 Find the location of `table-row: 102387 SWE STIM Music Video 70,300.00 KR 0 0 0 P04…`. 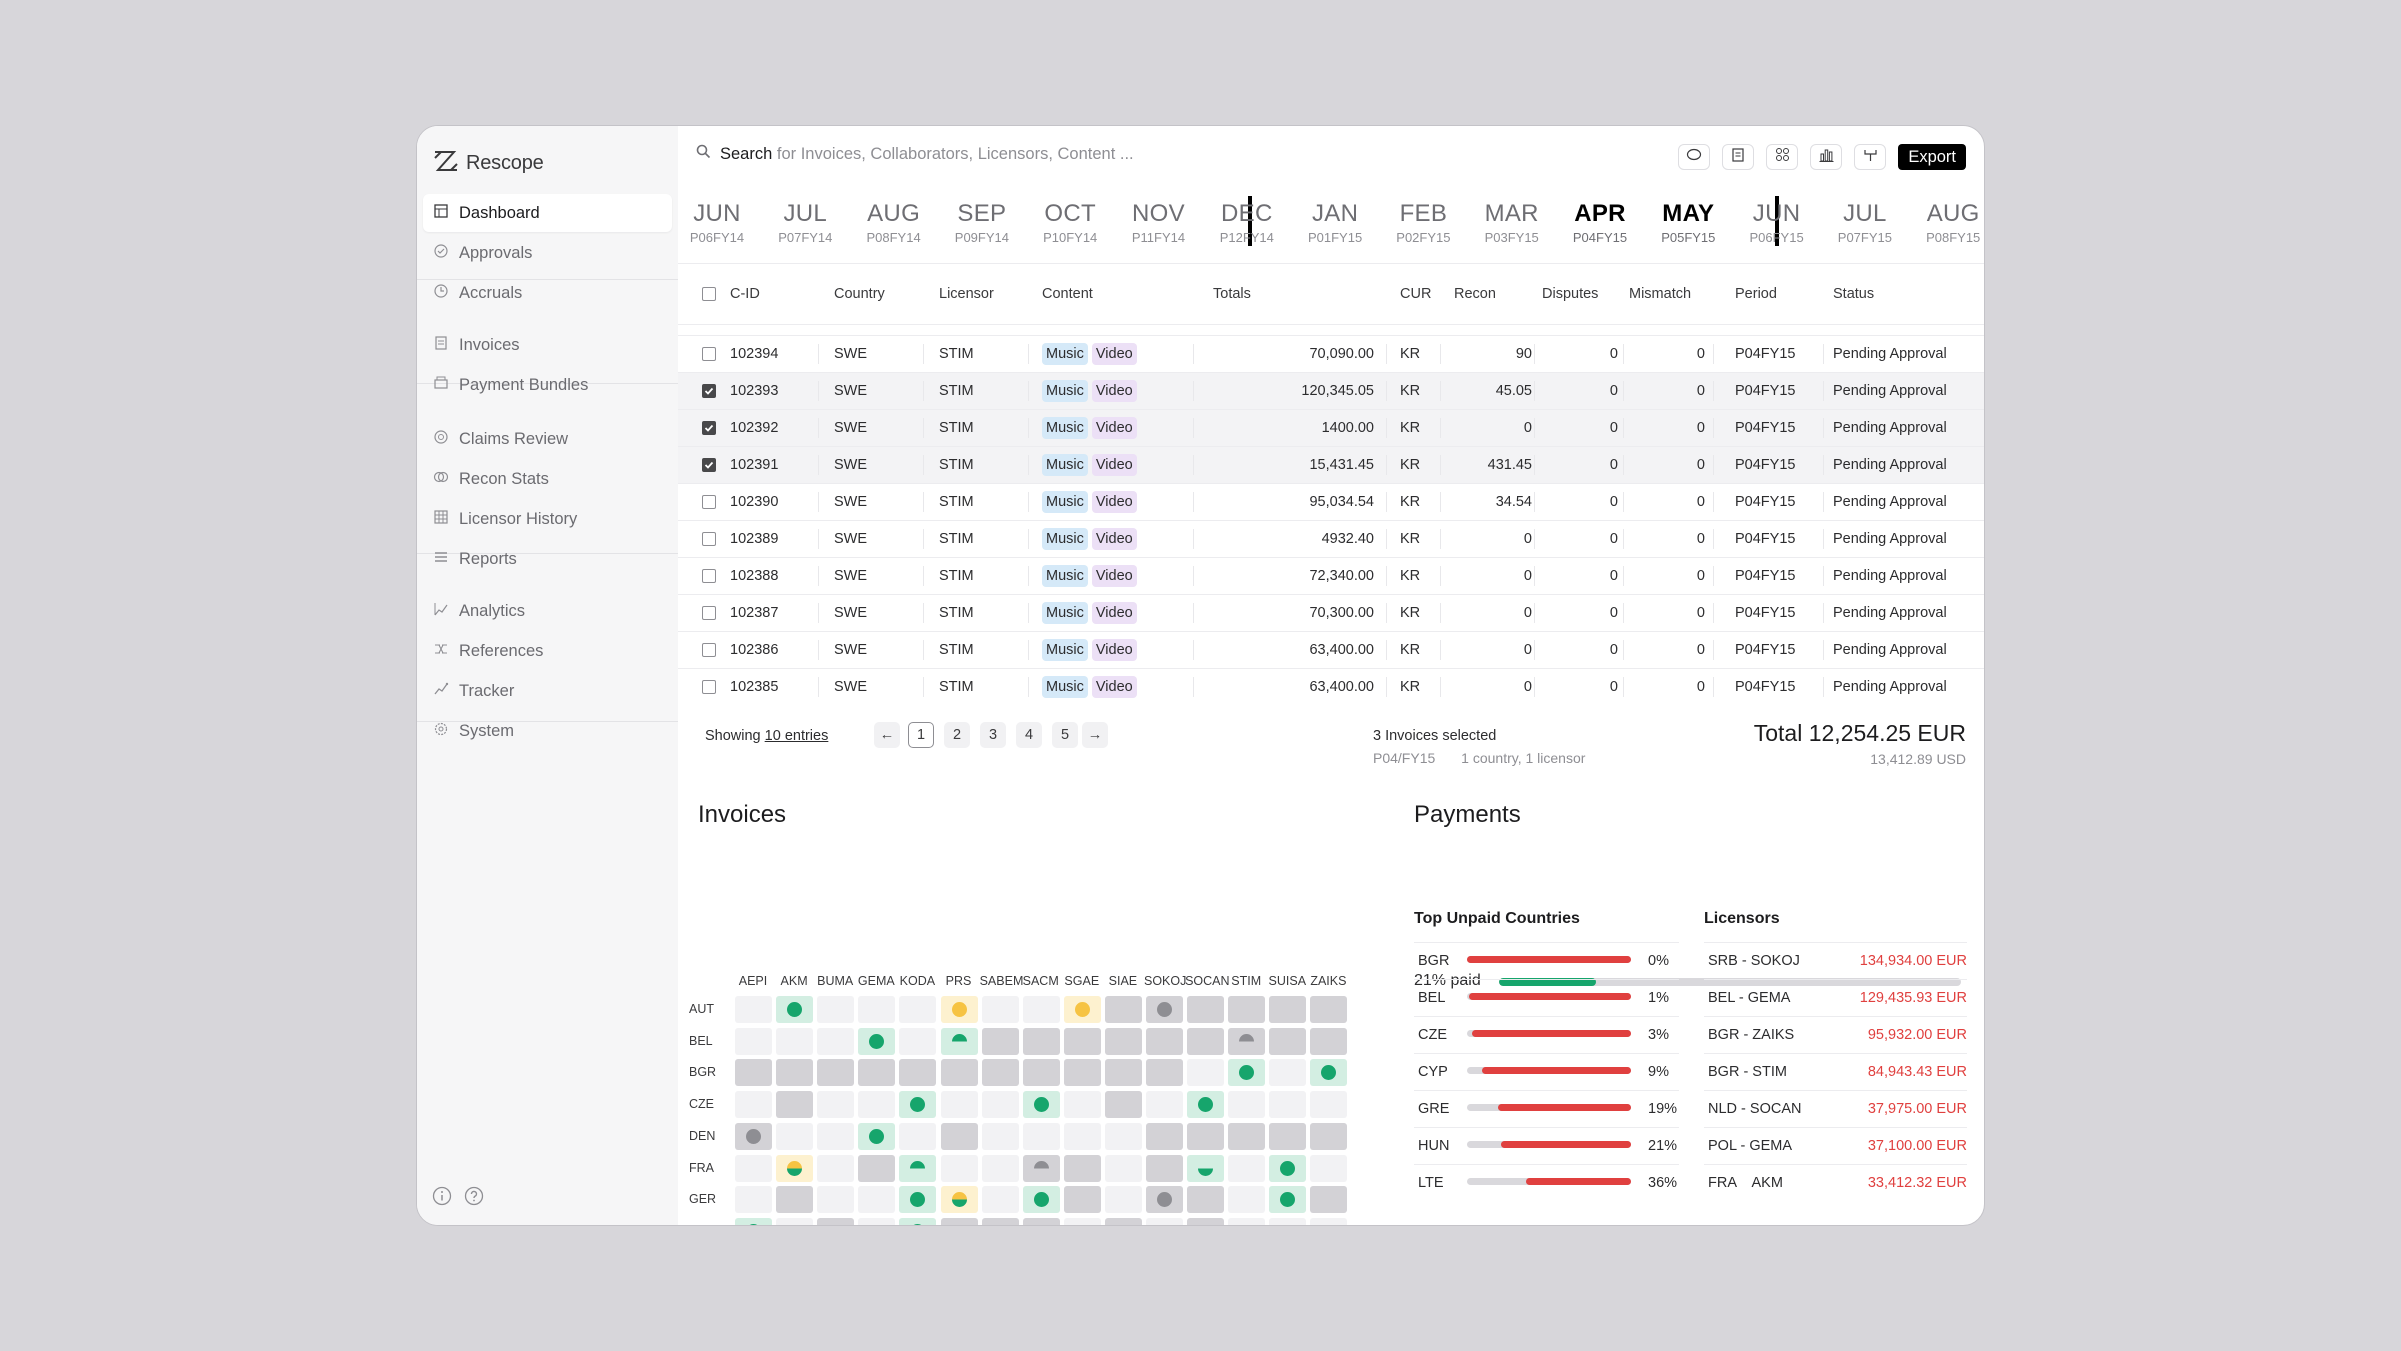

table-row: 102387 SWE STIM Music Video 70,300.00 KR 0 0 0 P04… is located at coordinates (1331, 612).